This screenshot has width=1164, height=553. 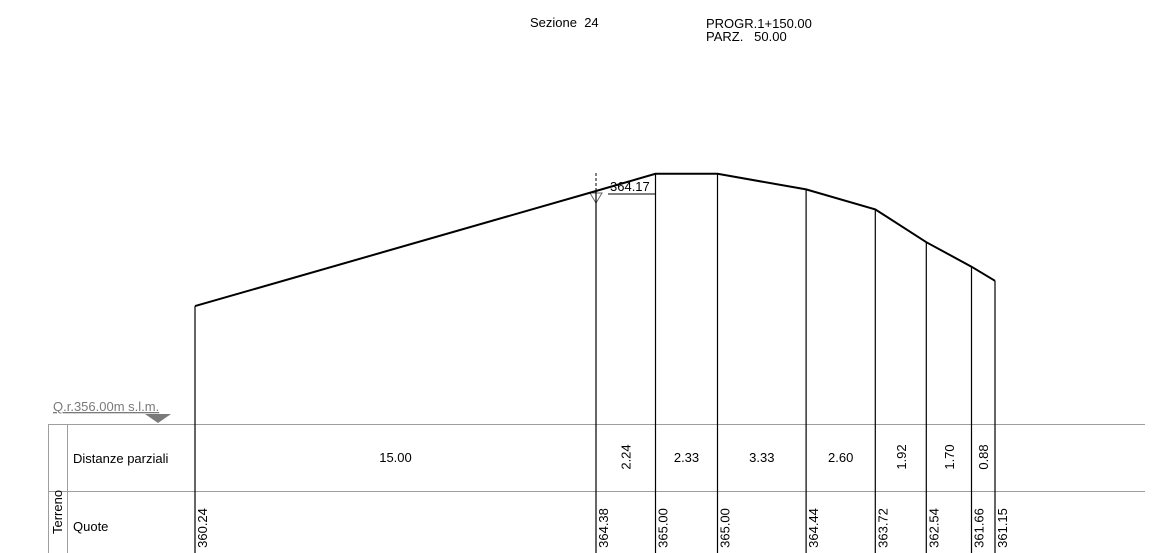 What do you see at coordinates (759, 23) in the screenshot?
I see `progressive-label: PROGR.1+150.00` at bounding box center [759, 23].